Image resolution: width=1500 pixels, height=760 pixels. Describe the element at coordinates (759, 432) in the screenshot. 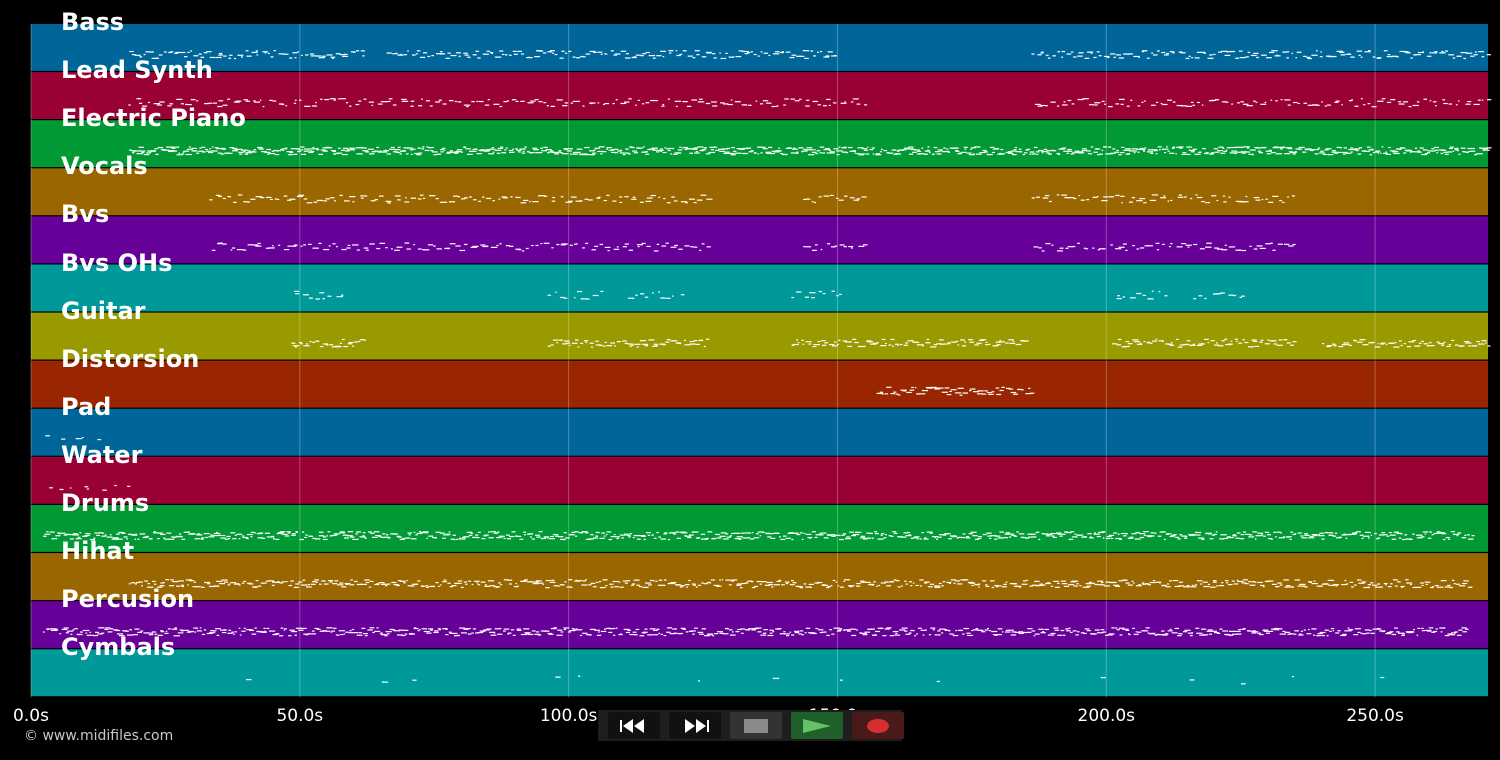

I see `track-row-pad` at that location.